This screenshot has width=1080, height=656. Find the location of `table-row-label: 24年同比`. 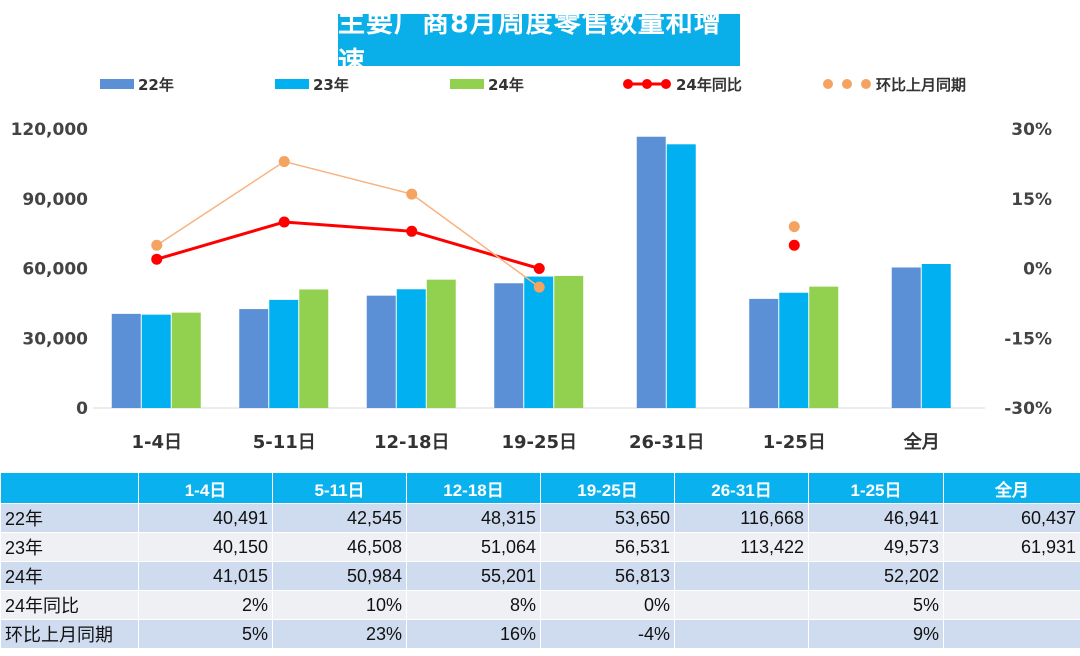

table-row-label: 24年同比 is located at coordinates (70, 605).